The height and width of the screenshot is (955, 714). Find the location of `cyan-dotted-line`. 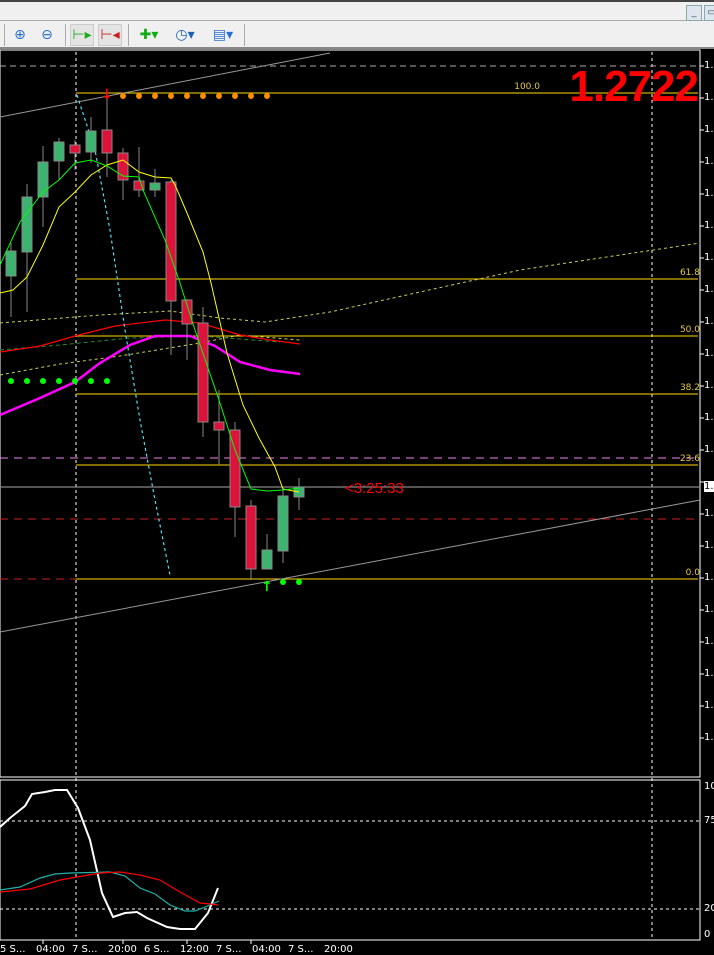

cyan-dotted-line is located at coordinates (123, 335).